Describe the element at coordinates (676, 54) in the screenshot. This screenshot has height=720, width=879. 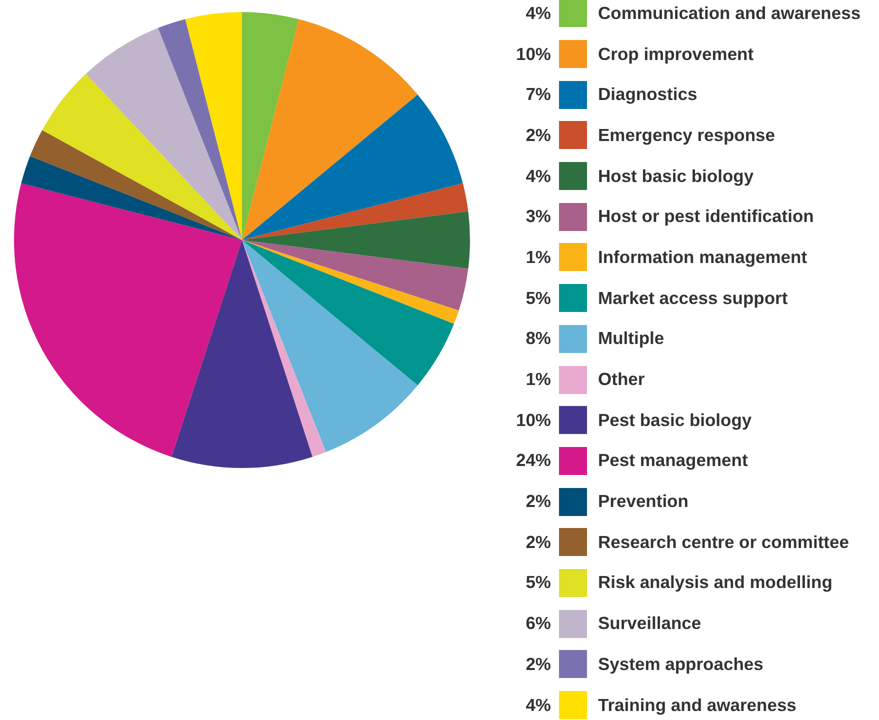
I see `legend-label: Crop improvement` at that location.